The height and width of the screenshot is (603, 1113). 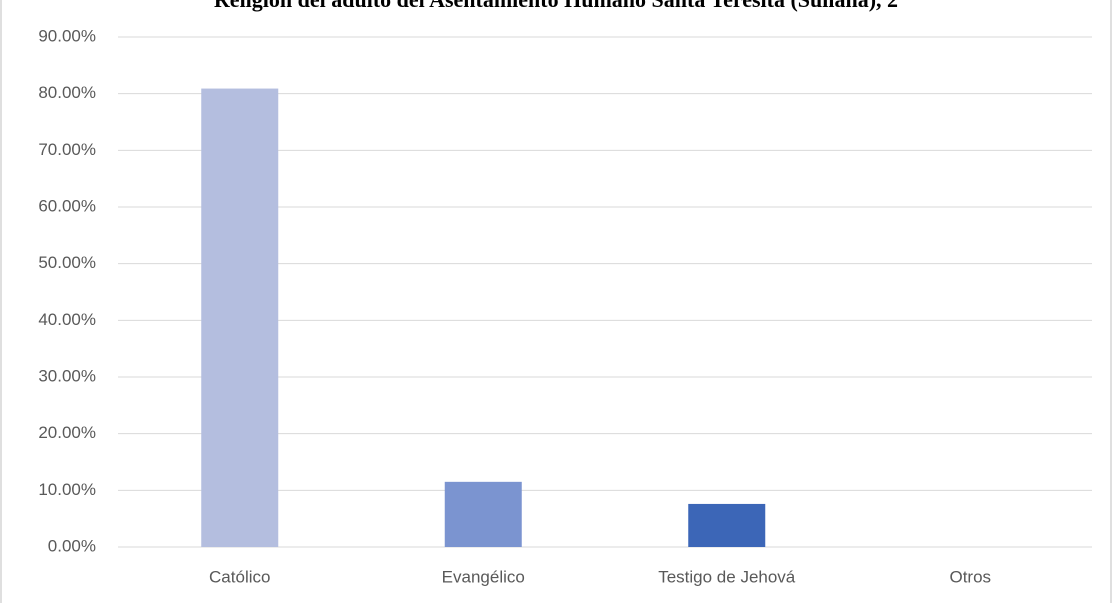 What do you see at coordinates (67, 489) in the screenshot?
I see `y-tick-label: 10.00%` at bounding box center [67, 489].